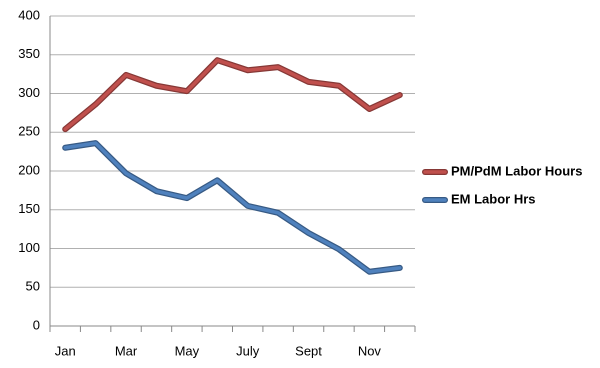 This screenshot has width=600, height=368. Describe the element at coordinates (29, 14) in the screenshot. I see `y-tick-label: 400` at that location.